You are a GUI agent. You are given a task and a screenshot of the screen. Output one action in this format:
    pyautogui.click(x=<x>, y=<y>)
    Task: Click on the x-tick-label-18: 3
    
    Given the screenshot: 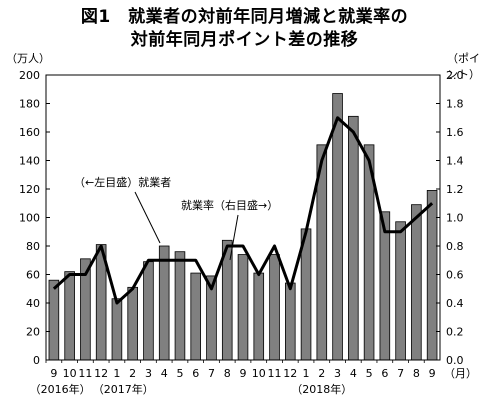 What is the action you would take?
    pyautogui.click(x=337, y=373)
    